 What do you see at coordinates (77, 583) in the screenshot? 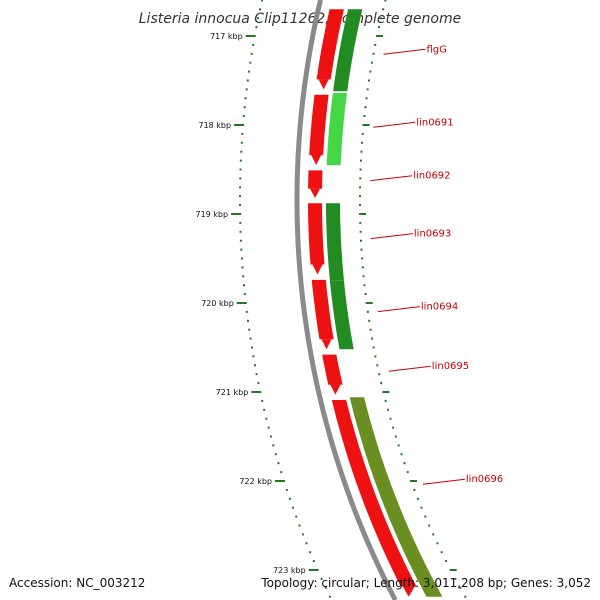
I see `accession-text: Accession: NC_003212` at bounding box center [77, 583].